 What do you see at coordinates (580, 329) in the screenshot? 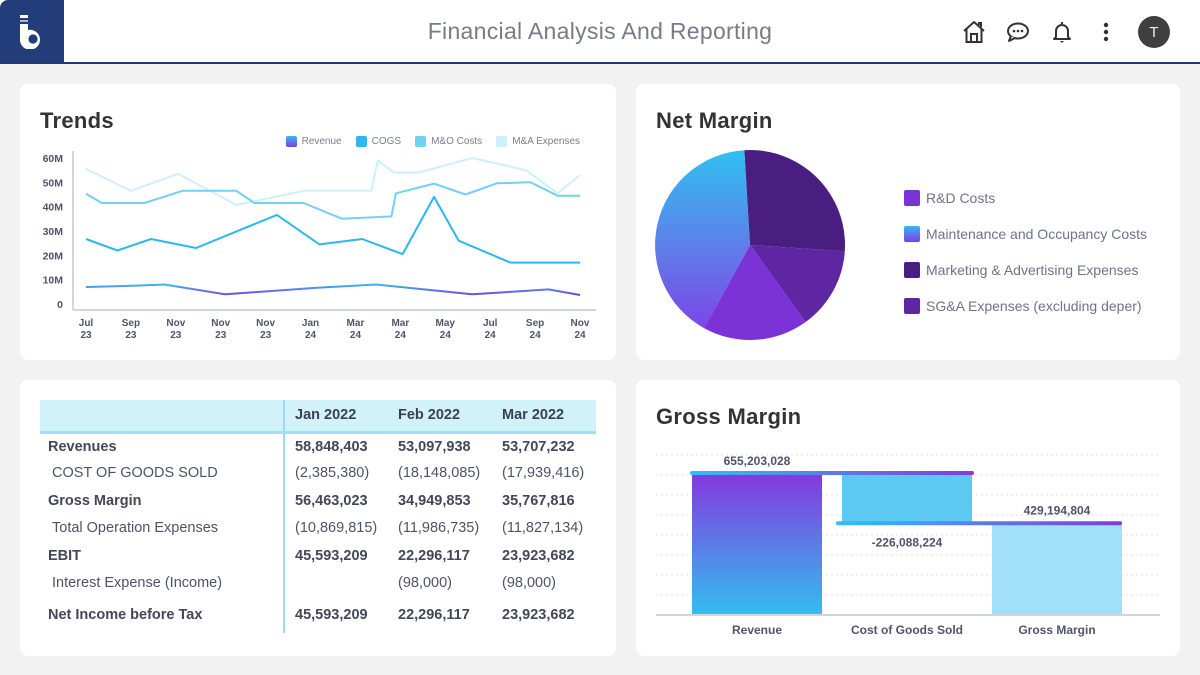
I see `x-tick-label: Nov 24` at bounding box center [580, 329].